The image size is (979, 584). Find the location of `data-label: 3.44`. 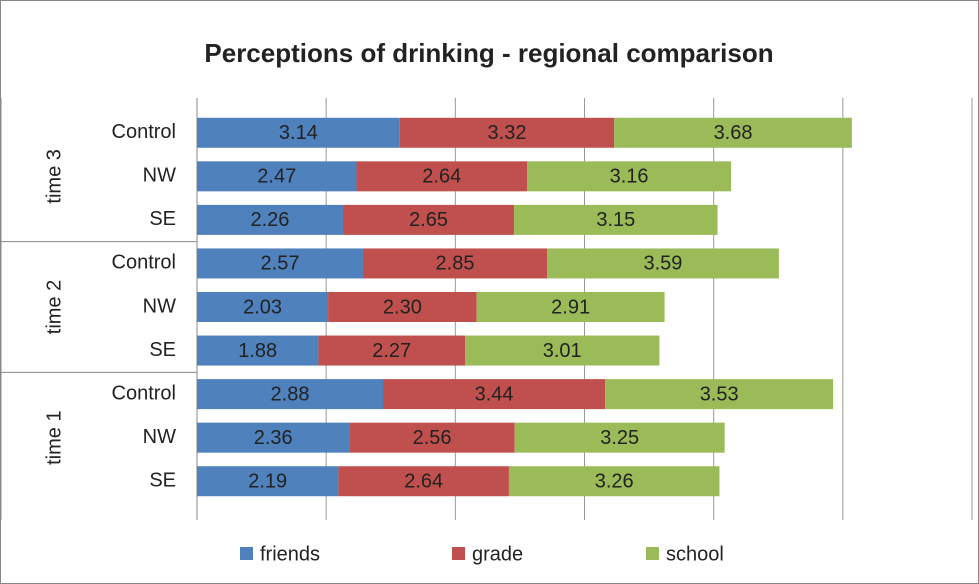

data-label: 3.44 is located at coordinates (494, 394).